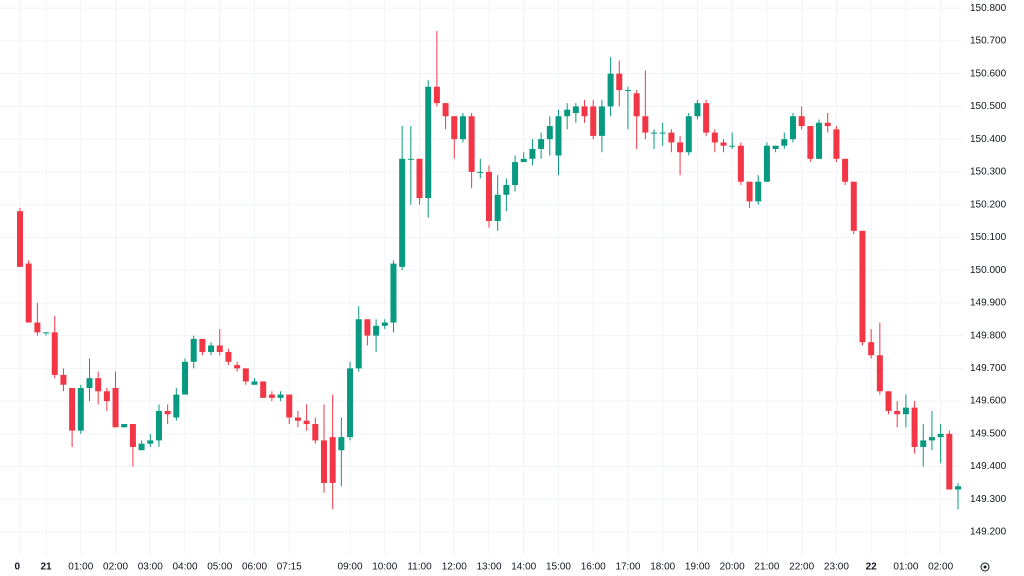 This screenshot has width=1024, height=576. Describe the element at coordinates (988, 204) in the screenshot. I see `y-tick-label: 150.200` at that location.